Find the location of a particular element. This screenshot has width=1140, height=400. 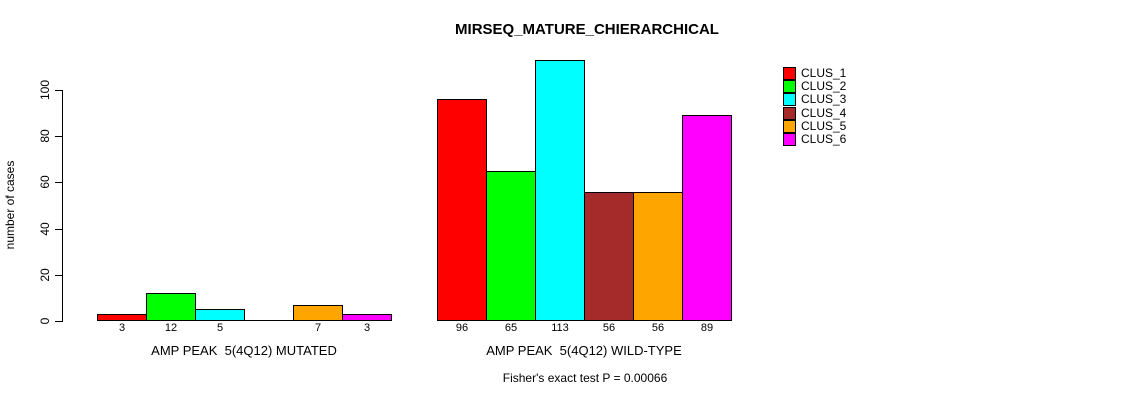

y-axis-tick-label: 40 is located at coordinates (45, 229).